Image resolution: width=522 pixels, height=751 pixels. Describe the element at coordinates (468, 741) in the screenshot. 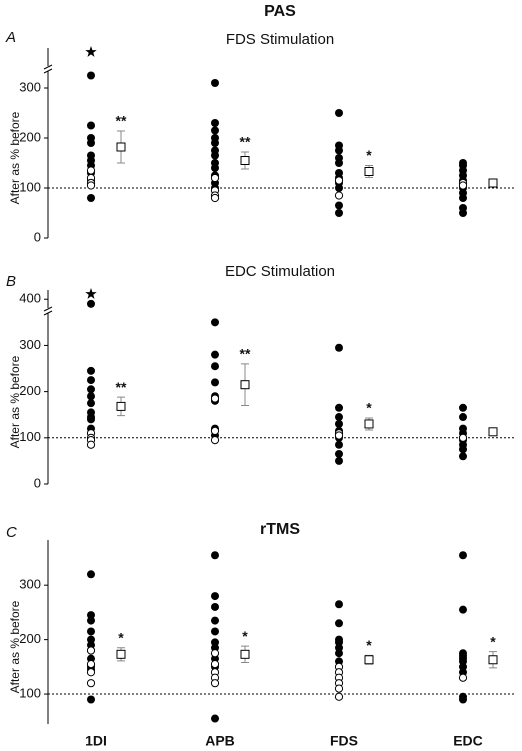

I see `x-tick-label: EDC` at that location.